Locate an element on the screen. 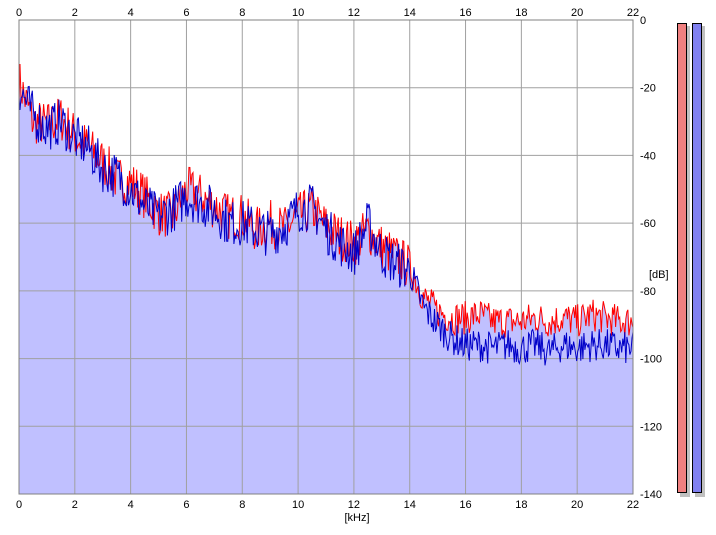 The image size is (716, 535). left-channel-level-meter is located at coordinates (682, 258).